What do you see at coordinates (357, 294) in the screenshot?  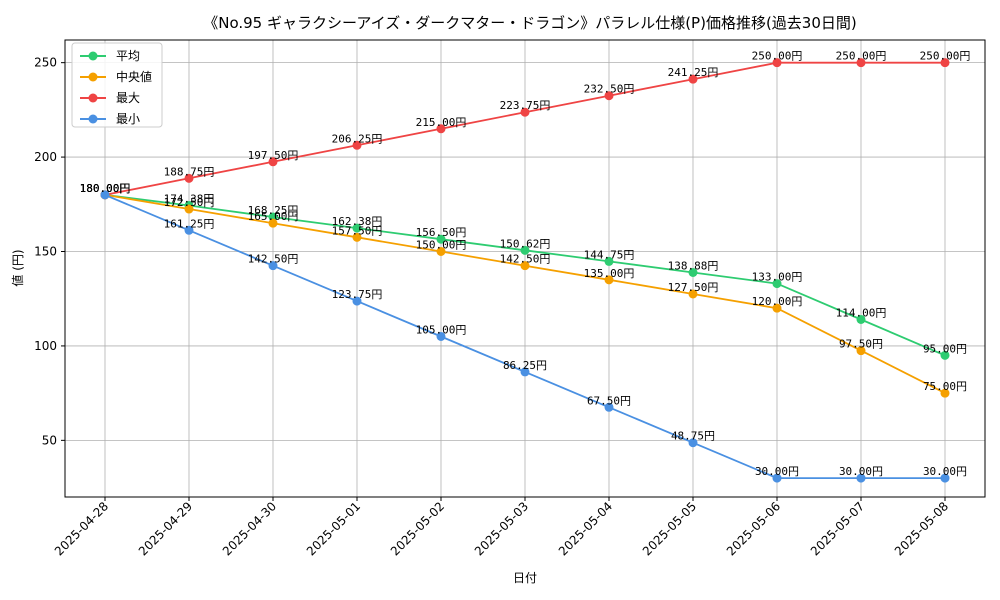 I see `data-label: 123.75円` at bounding box center [357, 294].